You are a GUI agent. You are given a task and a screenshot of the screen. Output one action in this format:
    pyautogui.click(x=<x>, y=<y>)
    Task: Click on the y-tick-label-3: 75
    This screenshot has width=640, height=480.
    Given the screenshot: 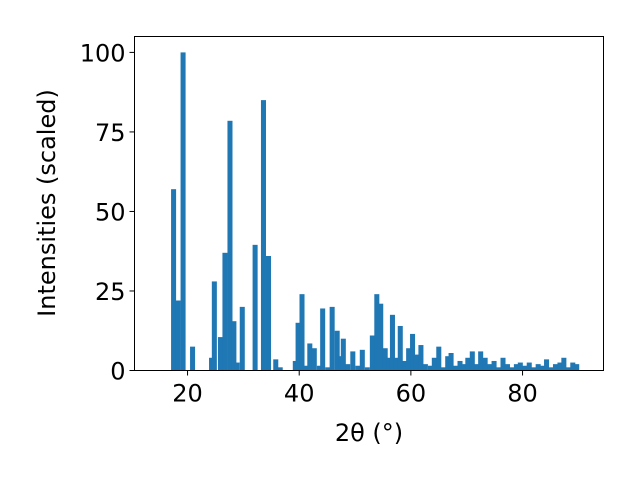 What is the action you would take?
    pyautogui.click(x=110, y=133)
    